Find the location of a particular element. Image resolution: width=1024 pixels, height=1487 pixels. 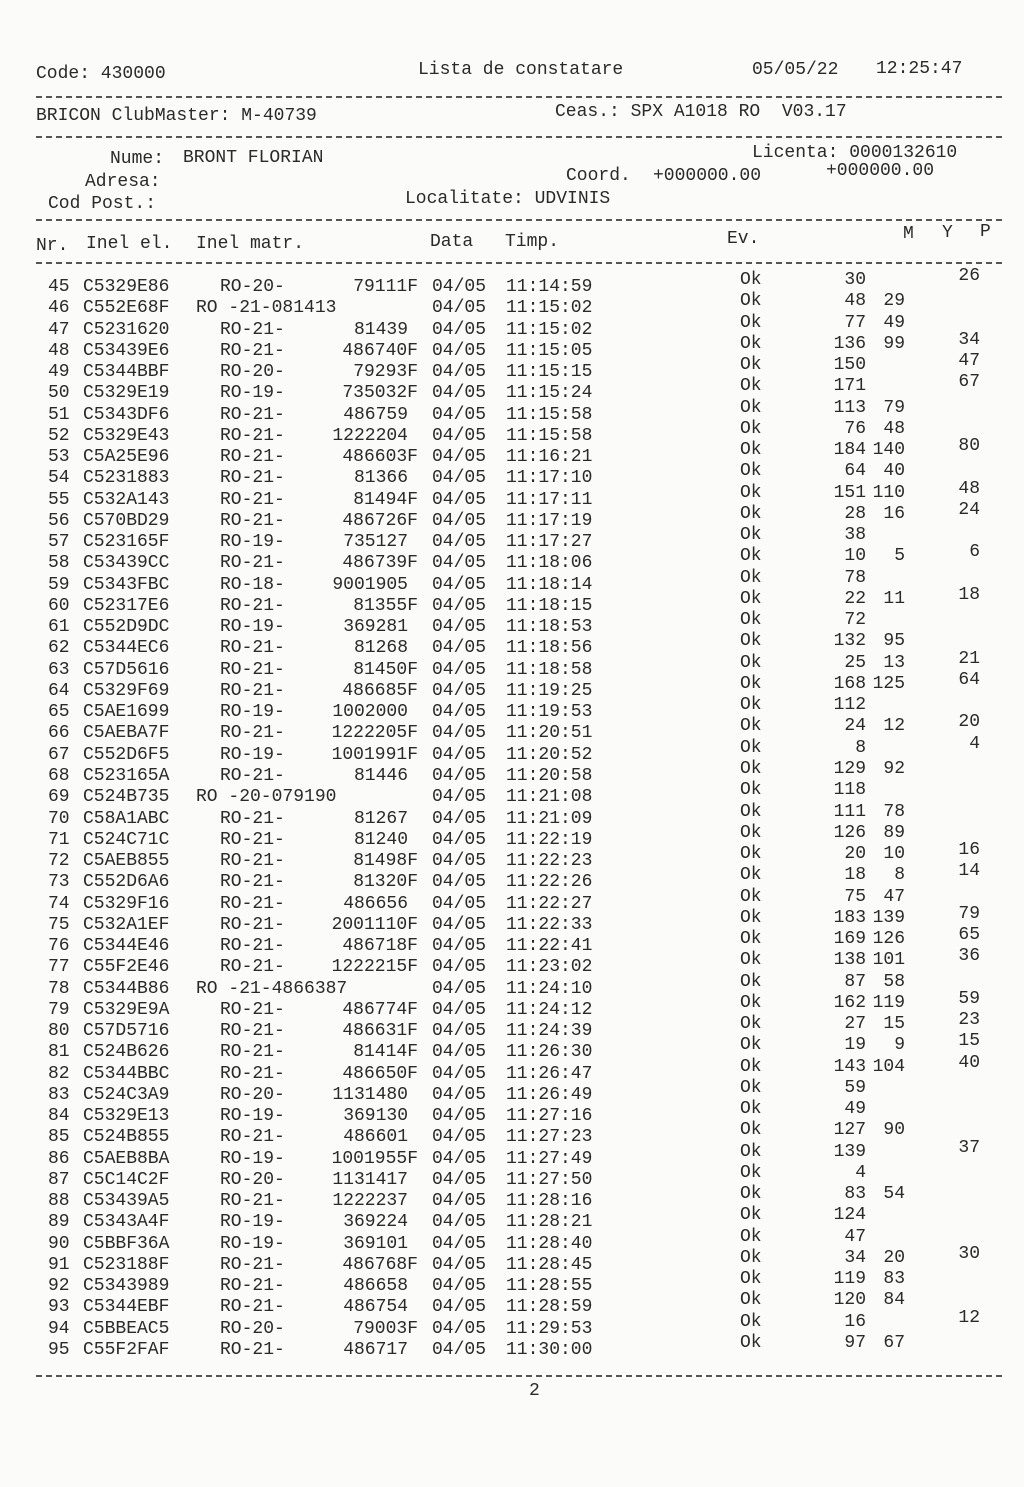

cell-time: 11:27:50 is located at coordinates (549, 1179).